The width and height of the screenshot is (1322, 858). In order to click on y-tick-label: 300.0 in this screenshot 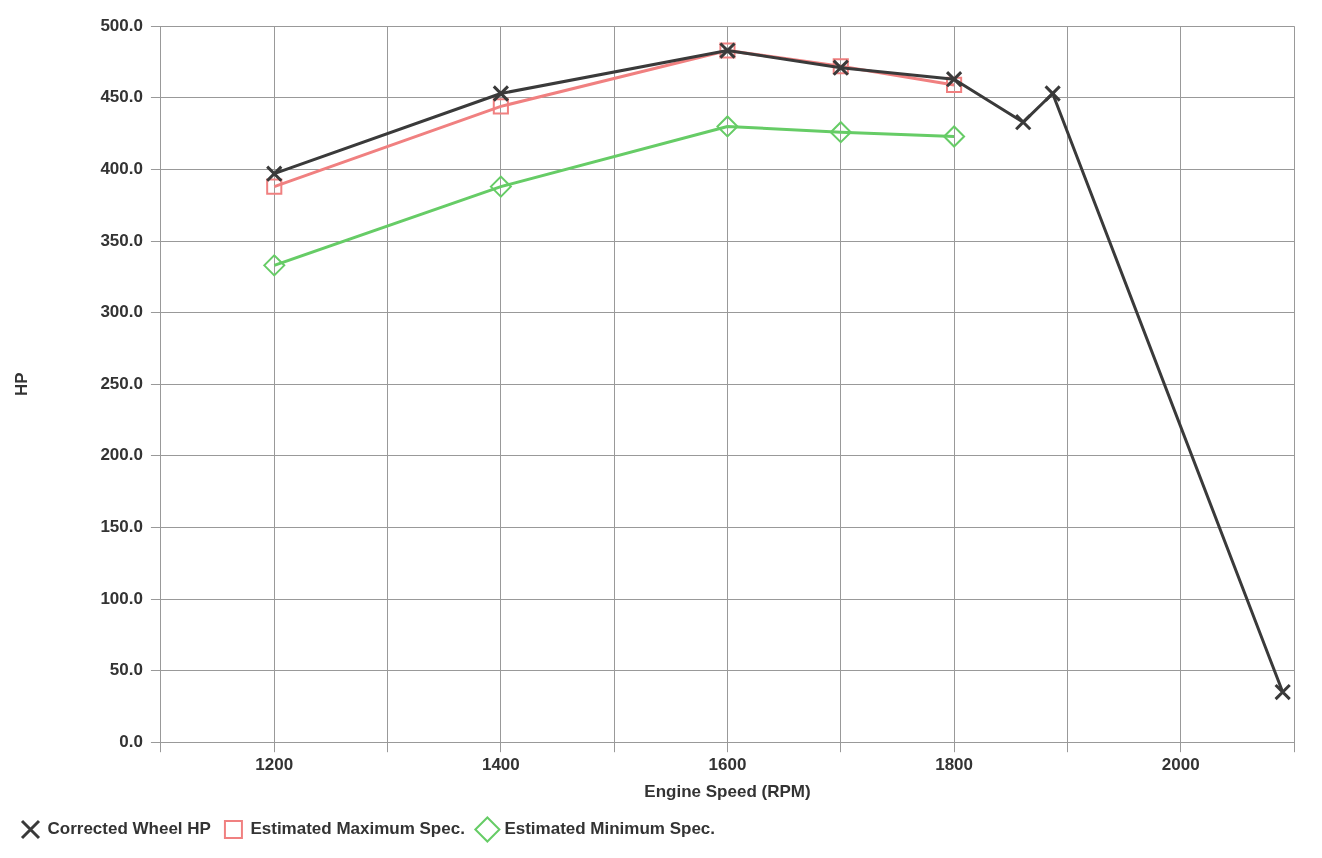, I will do `click(121, 312)`.